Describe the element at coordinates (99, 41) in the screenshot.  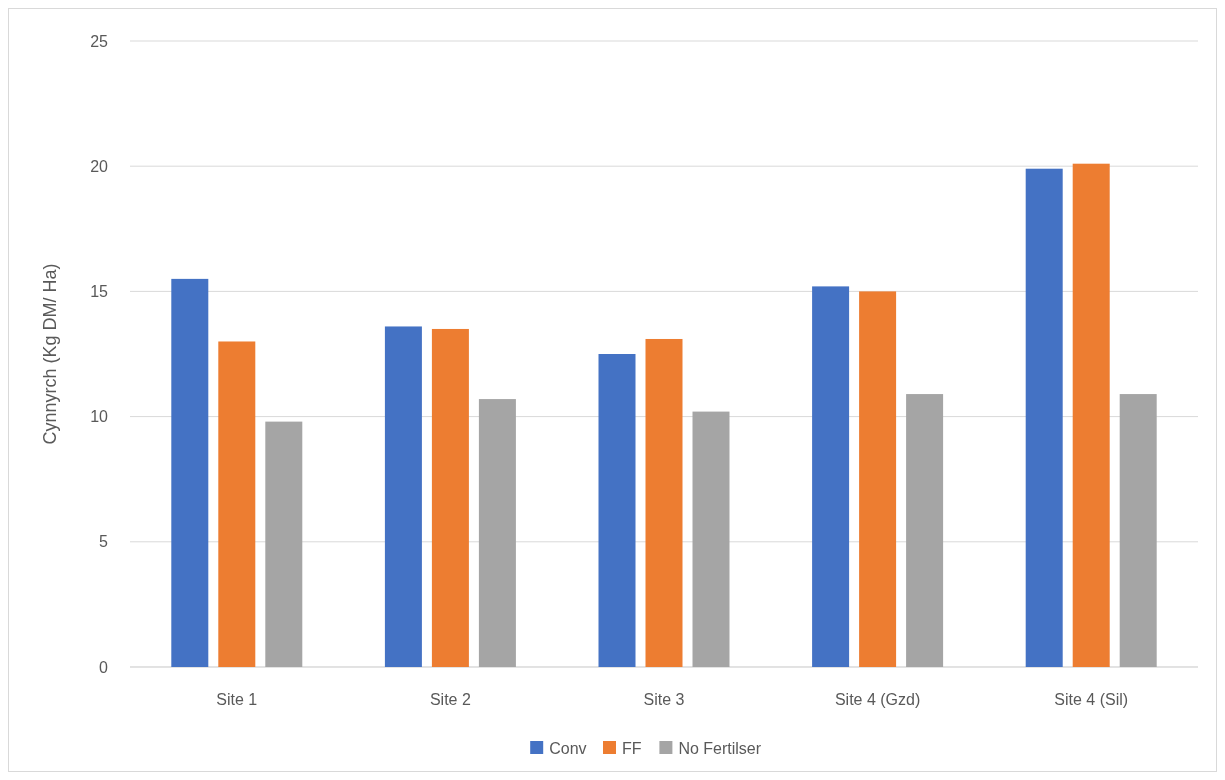
I see `y-tick-label: 25` at that location.